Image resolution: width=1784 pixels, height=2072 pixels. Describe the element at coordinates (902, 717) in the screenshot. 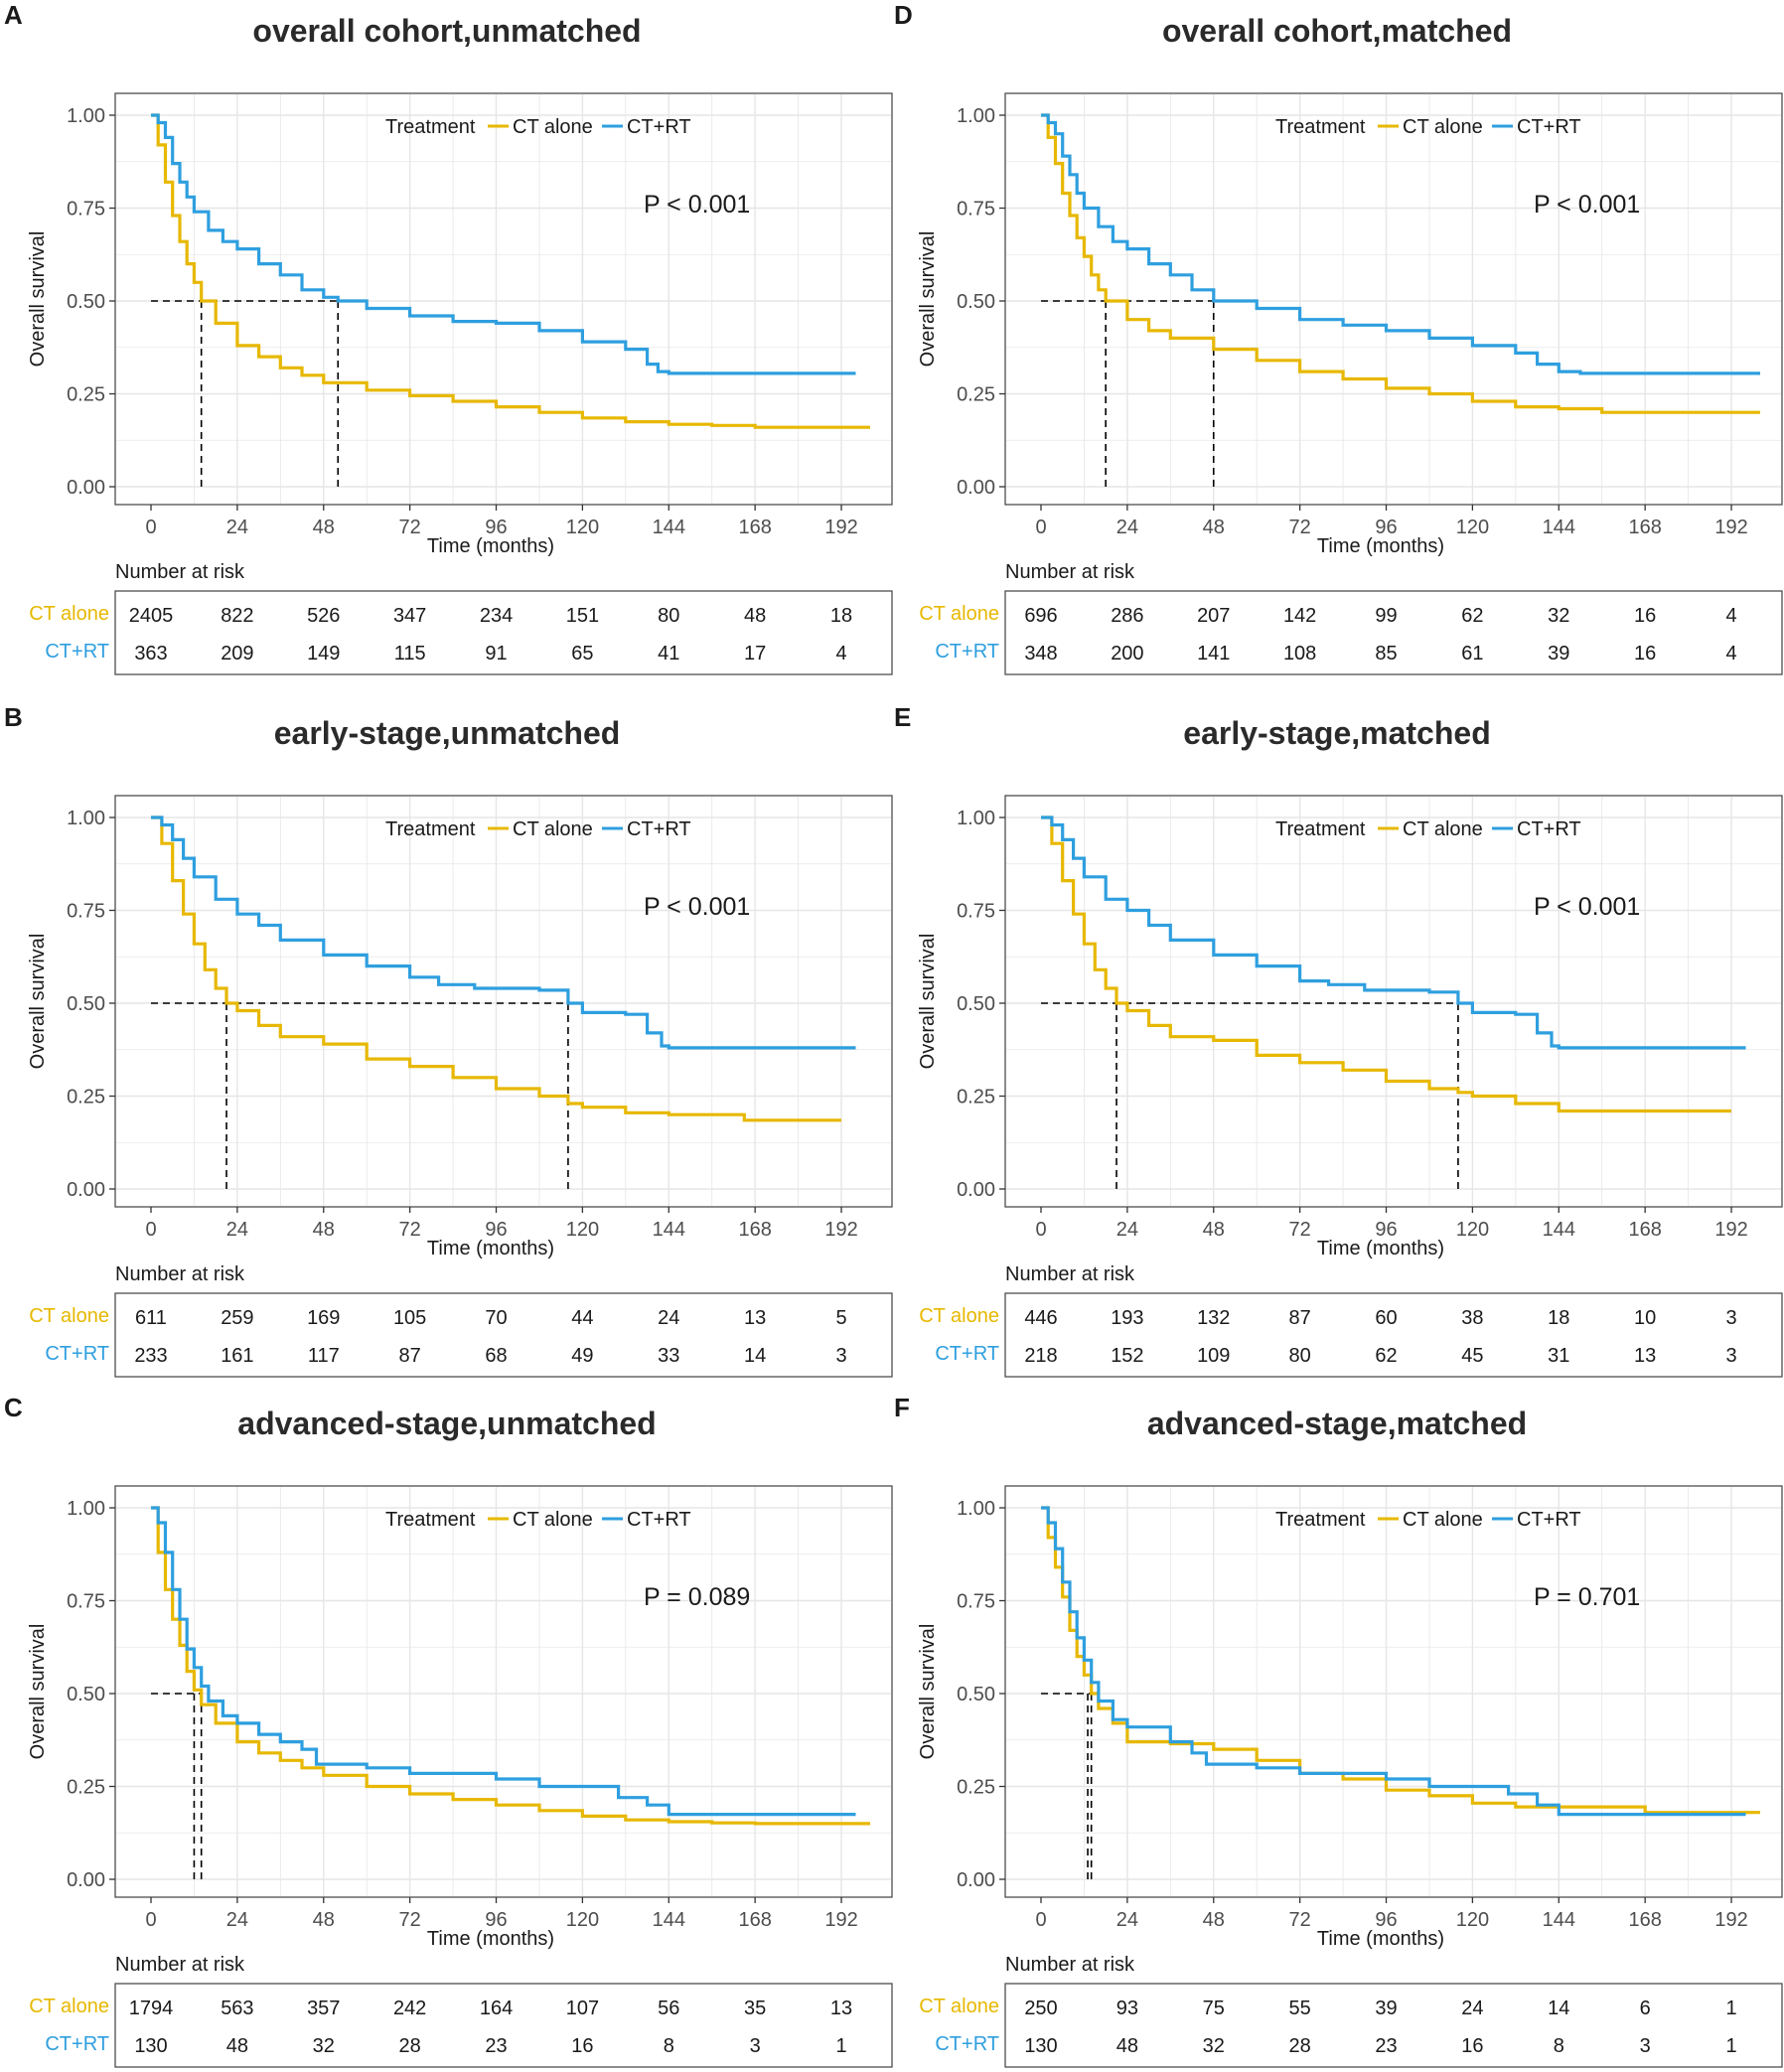

I see `panel-letter: E` at that location.